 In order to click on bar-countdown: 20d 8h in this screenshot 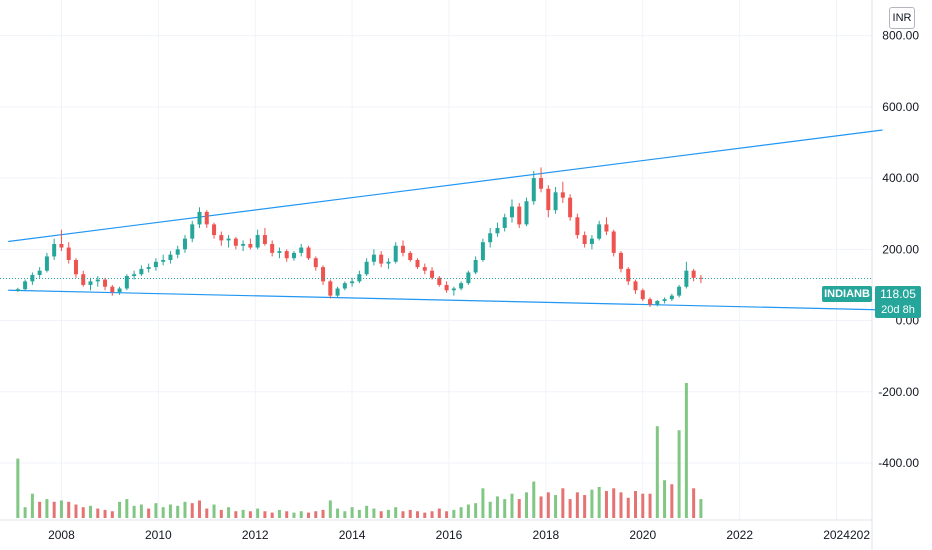, I will do `click(898, 310)`.